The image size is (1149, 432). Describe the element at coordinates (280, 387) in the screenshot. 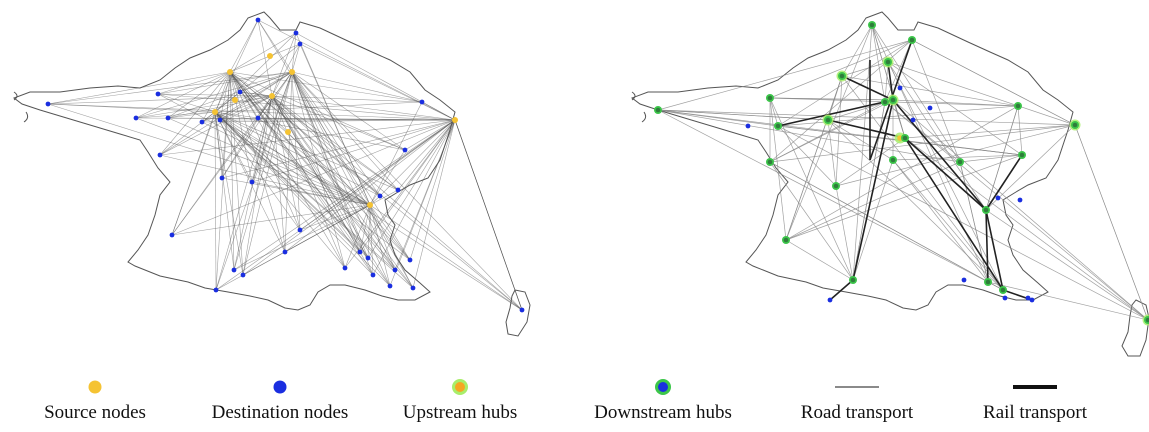

I see `destination-node-icon` at that location.